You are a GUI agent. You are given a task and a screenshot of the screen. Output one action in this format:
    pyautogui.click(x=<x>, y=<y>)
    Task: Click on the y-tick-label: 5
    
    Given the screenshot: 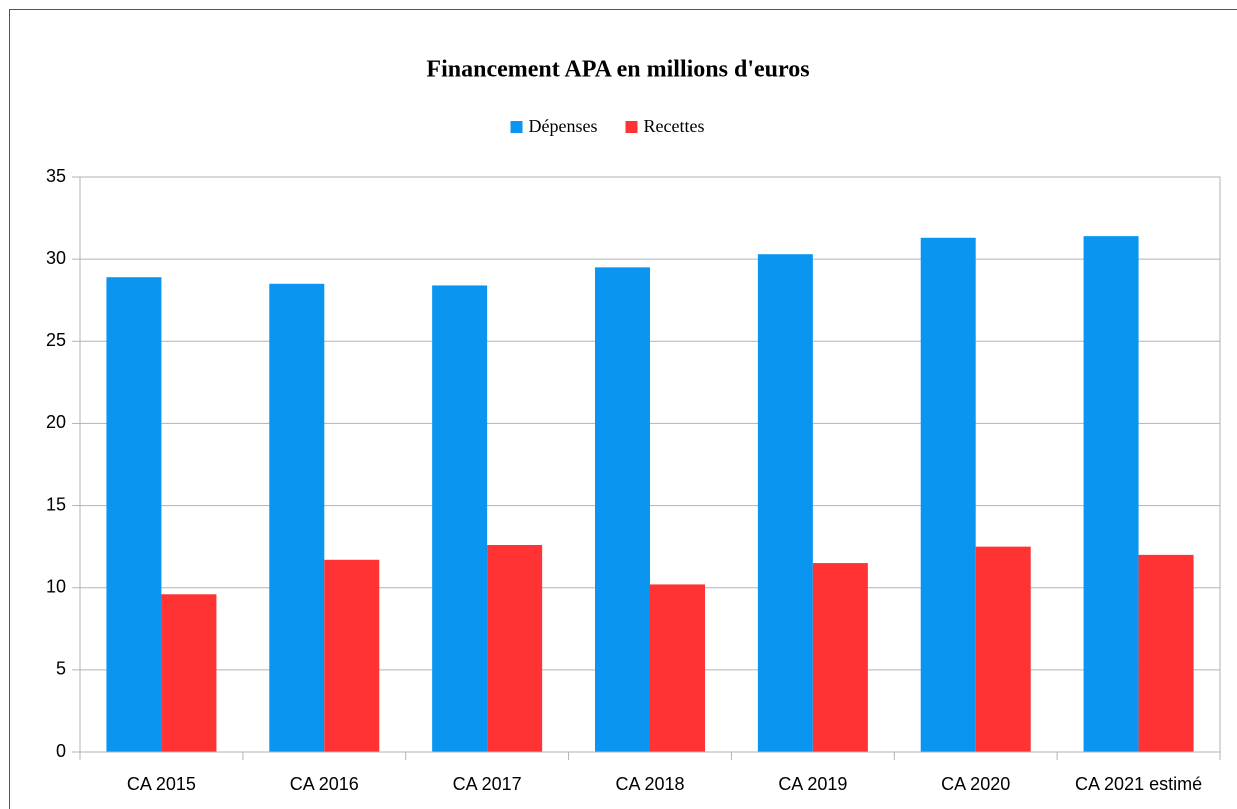 What is the action you would take?
    pyautogui.click(x=61, y=669)
    